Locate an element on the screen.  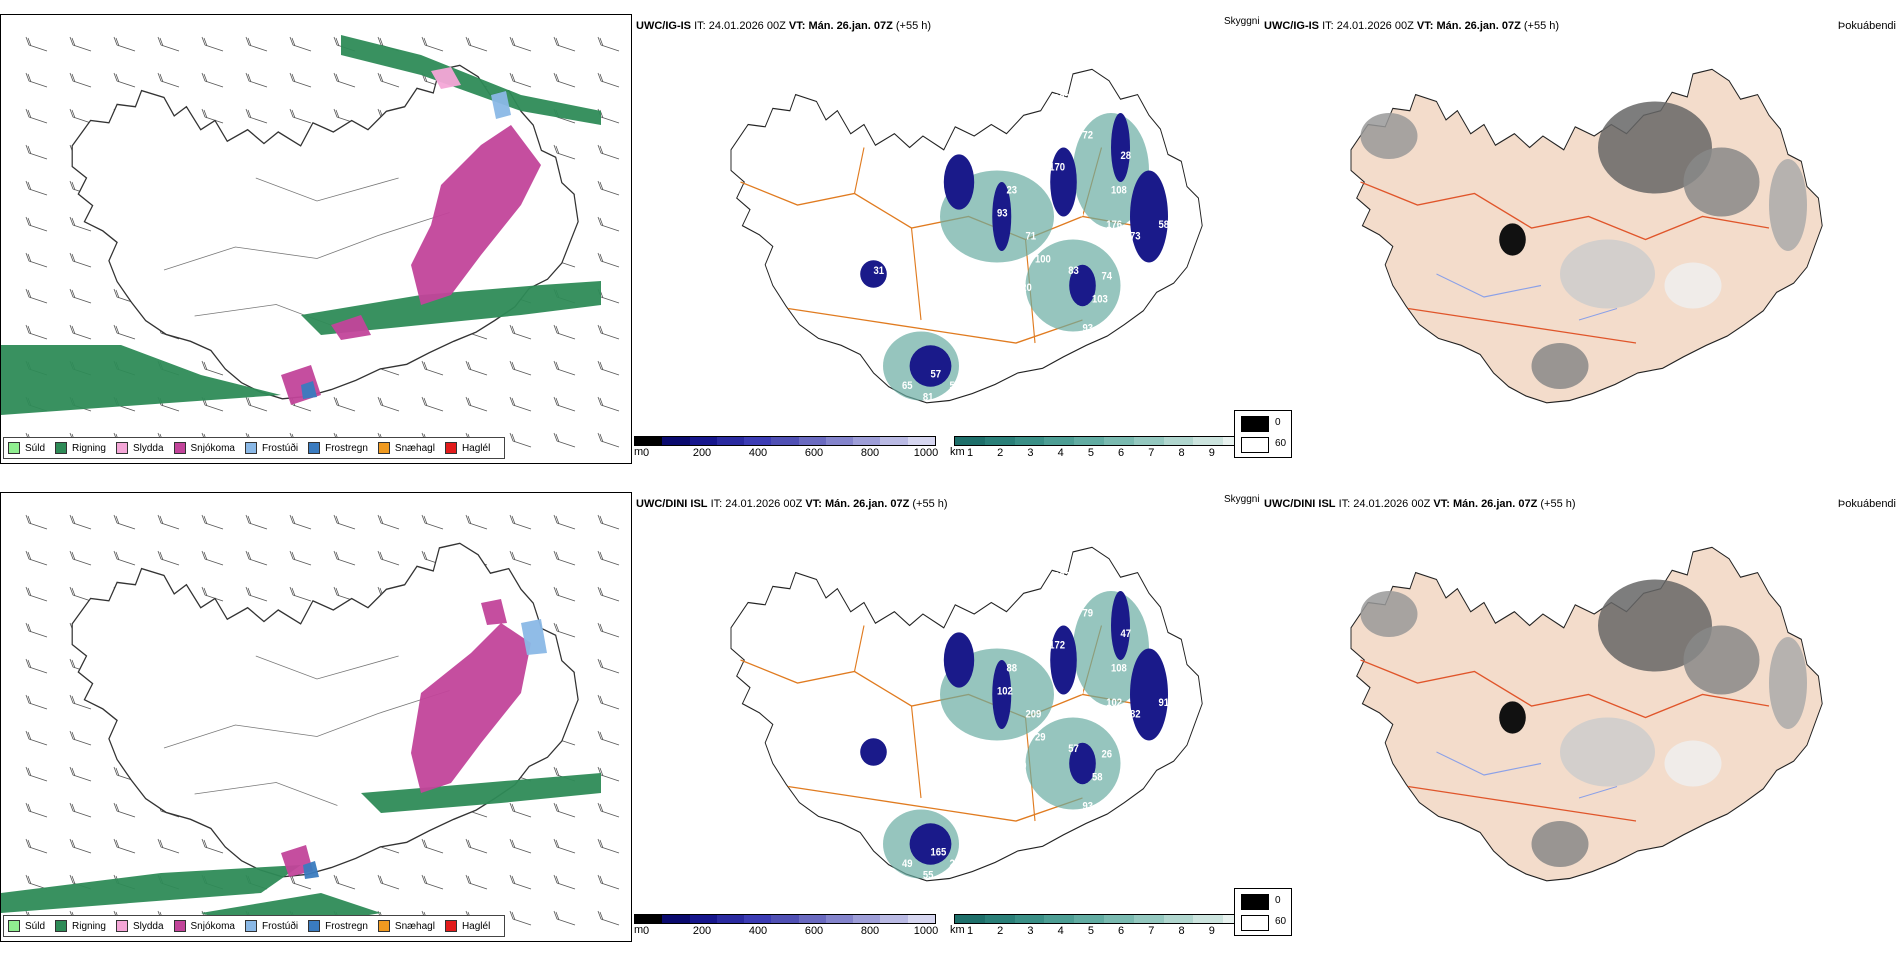
fog-legend-label-0: 0 is located at coordinates (1278, 900).